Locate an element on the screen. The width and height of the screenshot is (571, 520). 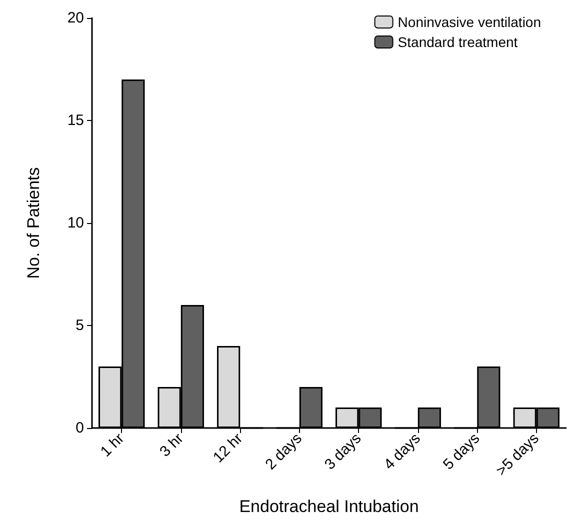
x-tick-label: 5 days is located at coordinates (462, 452).